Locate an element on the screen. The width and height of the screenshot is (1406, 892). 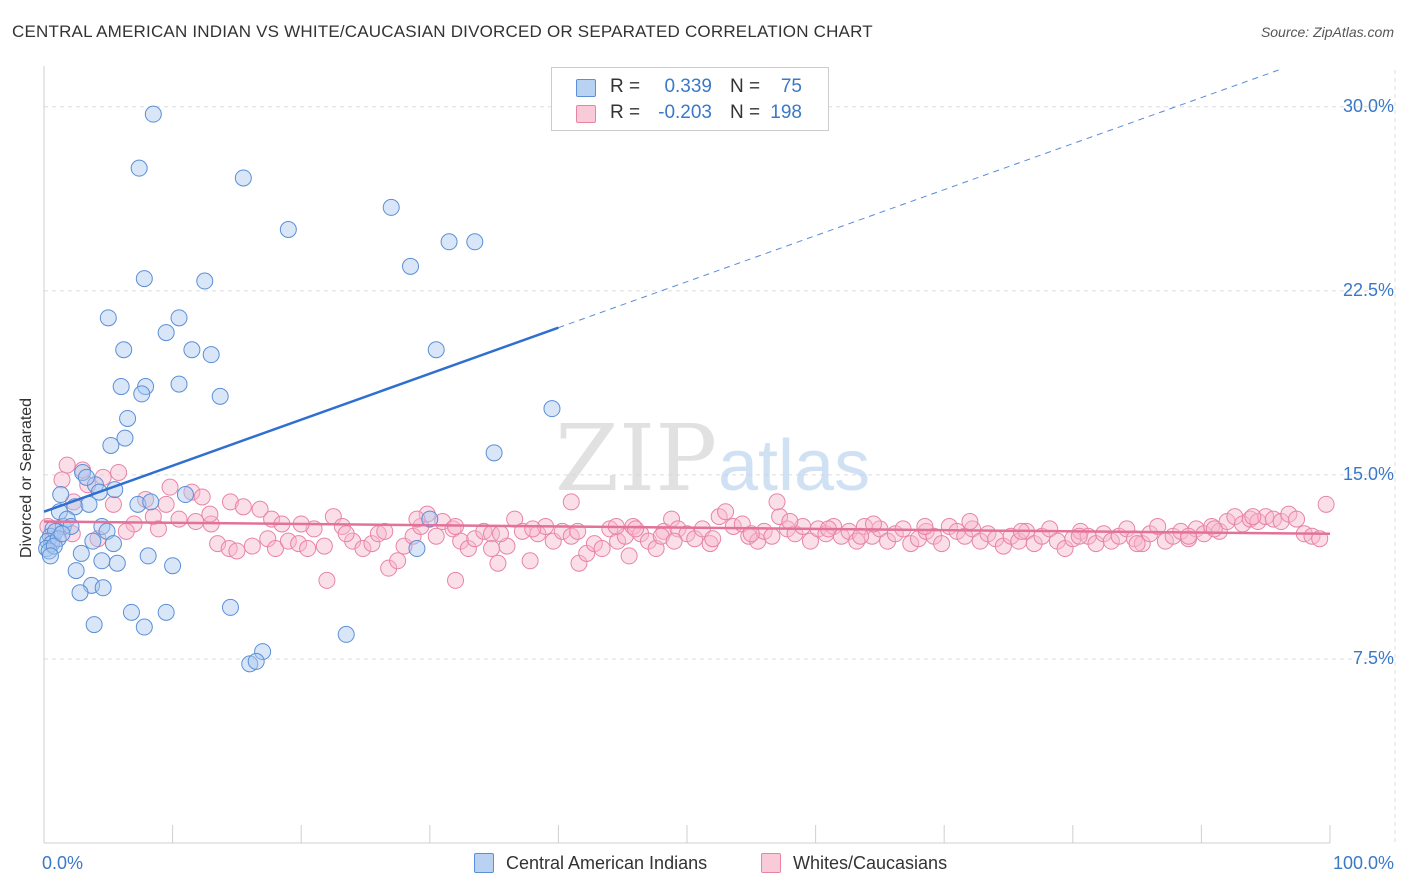
y-tick-label: 15.0% is located at coordinates (1368, 473).